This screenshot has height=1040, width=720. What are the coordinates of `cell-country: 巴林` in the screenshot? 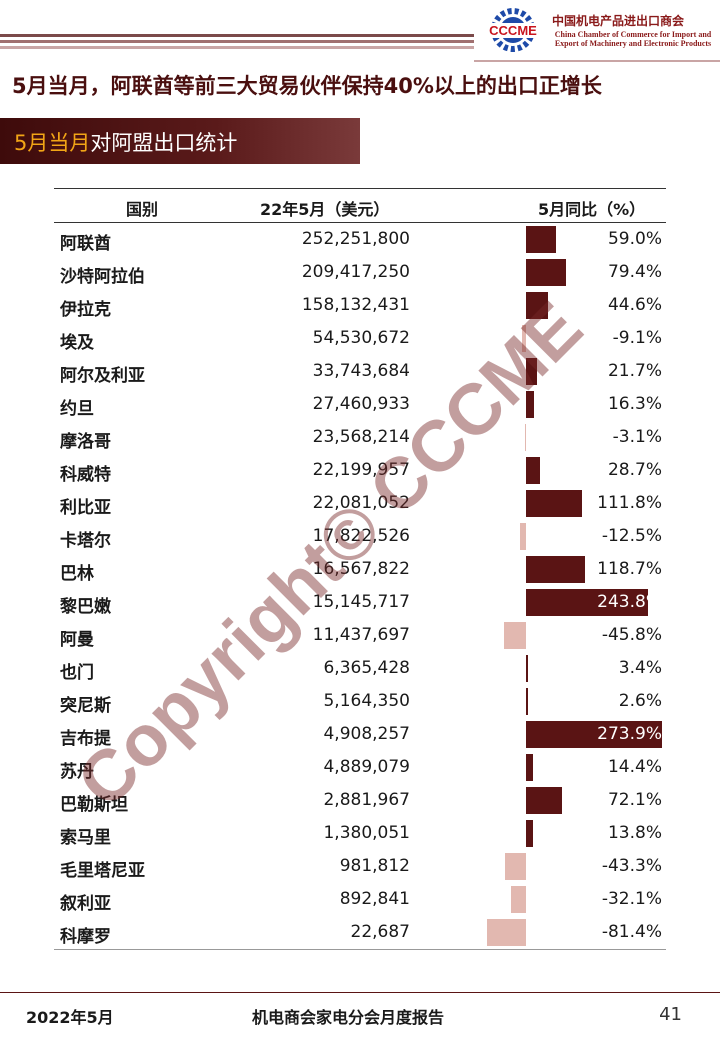 It's located at (77, 574).